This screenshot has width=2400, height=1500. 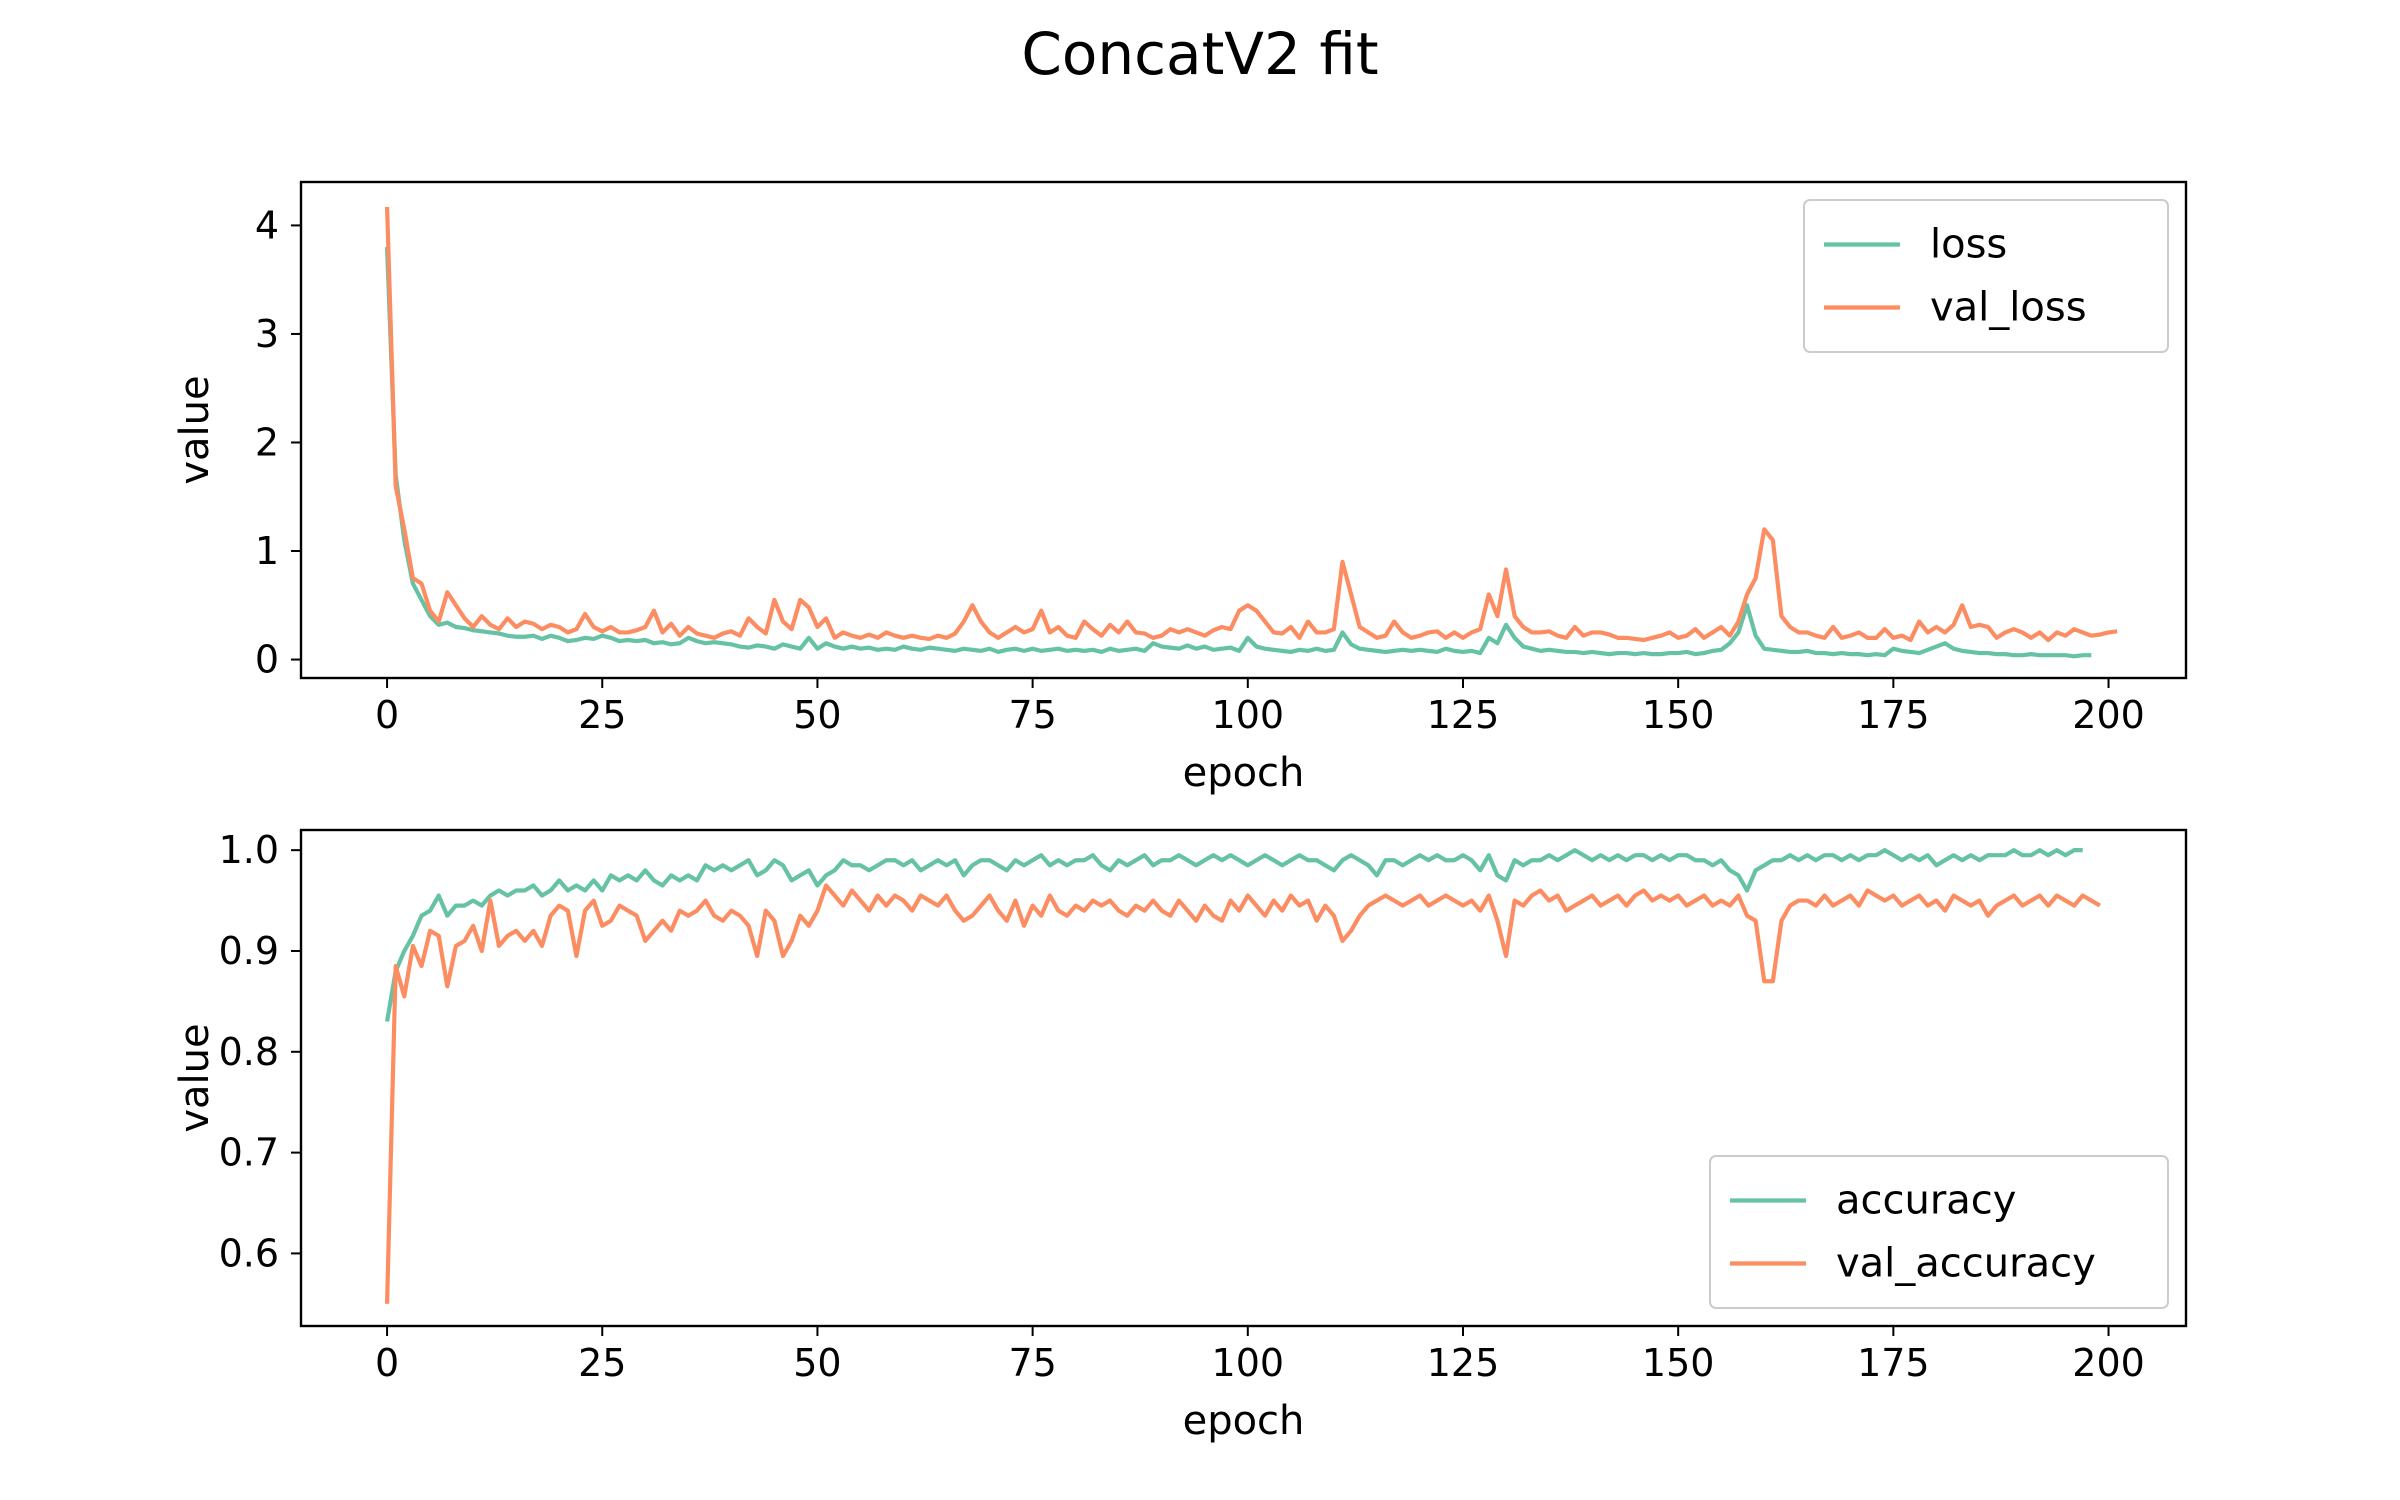 What do you see at coordinates (2008, 308) in the screenshot?
I see `legend-label-val-loss: val_loss` at bounding box center [2008, 308].